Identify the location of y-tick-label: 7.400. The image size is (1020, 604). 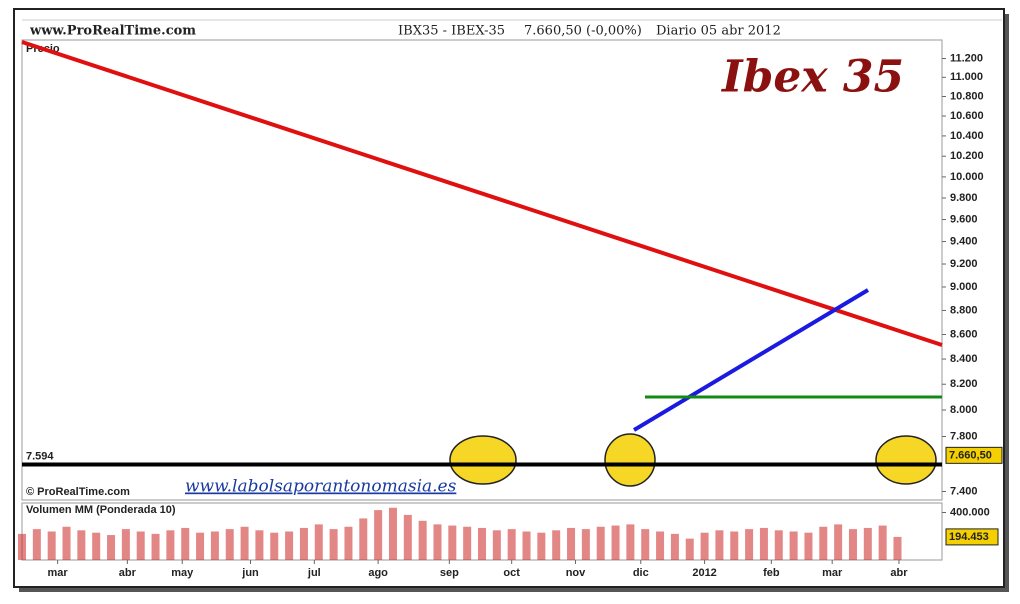
(964, 491).